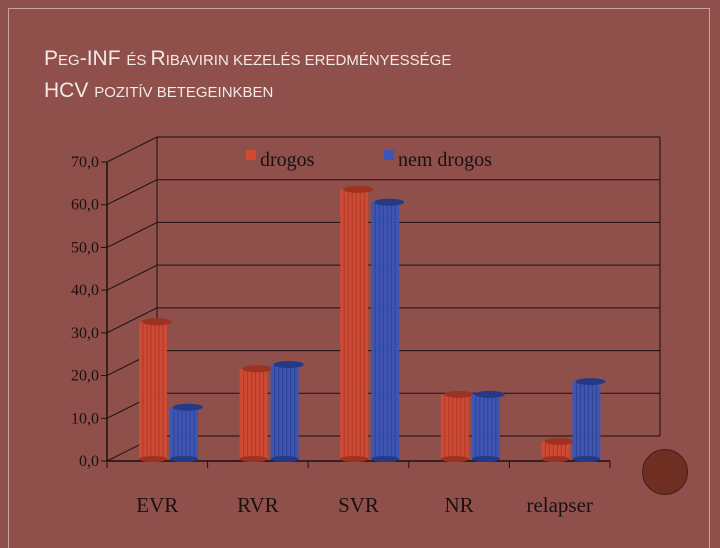 This screenshot has height=548, width=720. What do you see at coordinates (559, 505) in the screenshot?
I see `x-tick-label: relapser` at bounding box center [559, 505].